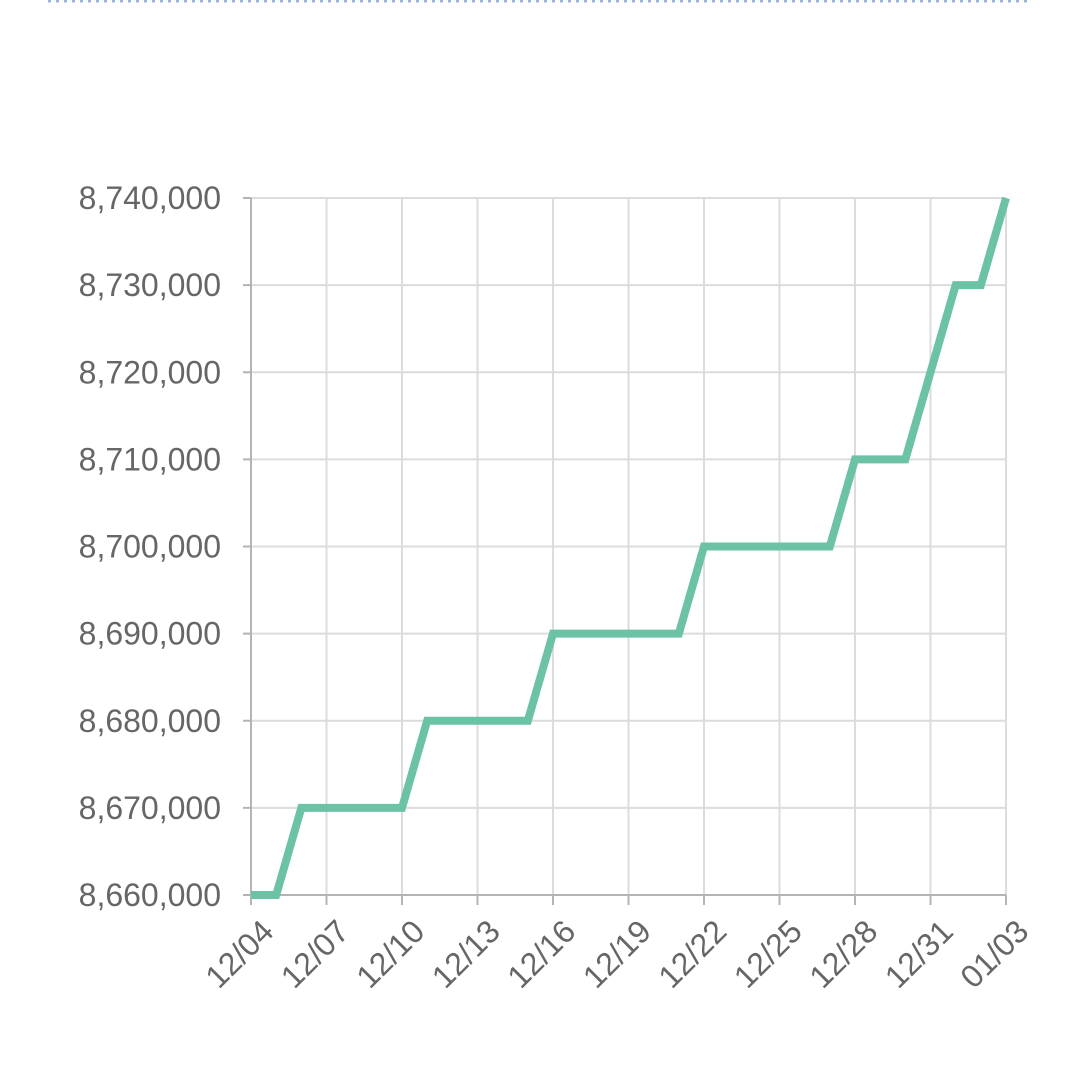 The height and width of the screenshot is (1080, 1080). What do you see at coordinates (150, 808) in the screenshot?
I see `y-tick-label: 8,670,000` at bounding box center [150, 808].